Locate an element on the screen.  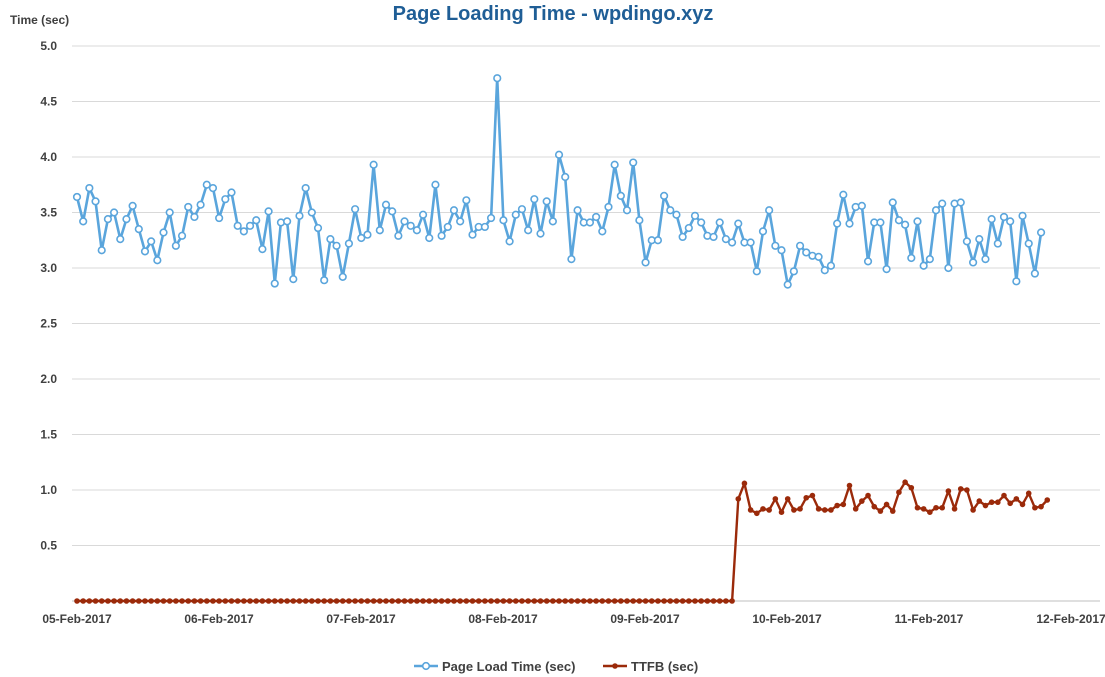
x-tick-label: 06-Feb-2017 is located at coordinates (219, 619).